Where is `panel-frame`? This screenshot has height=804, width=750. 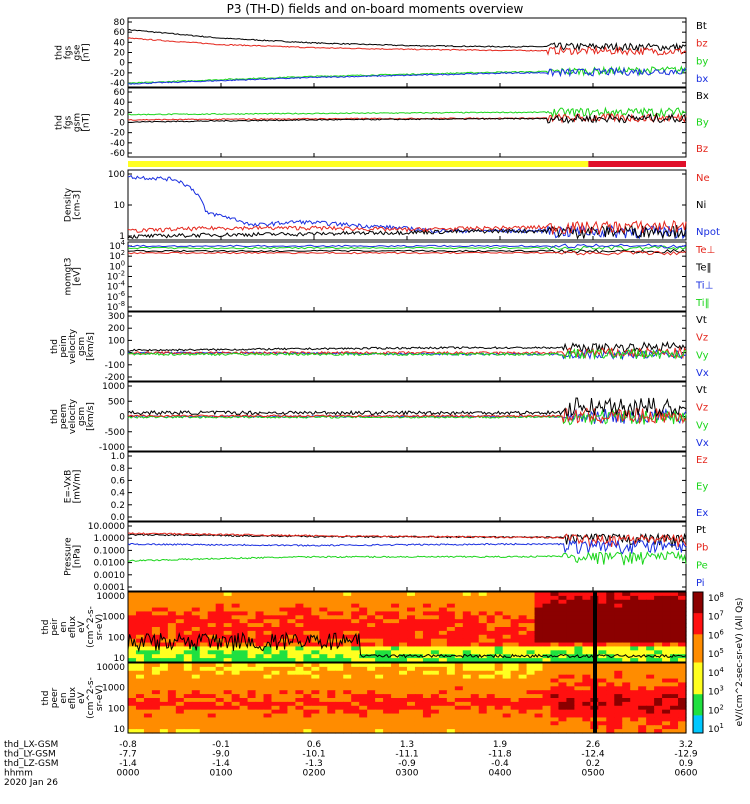 panel-frame is located at coordinates (407, 486).